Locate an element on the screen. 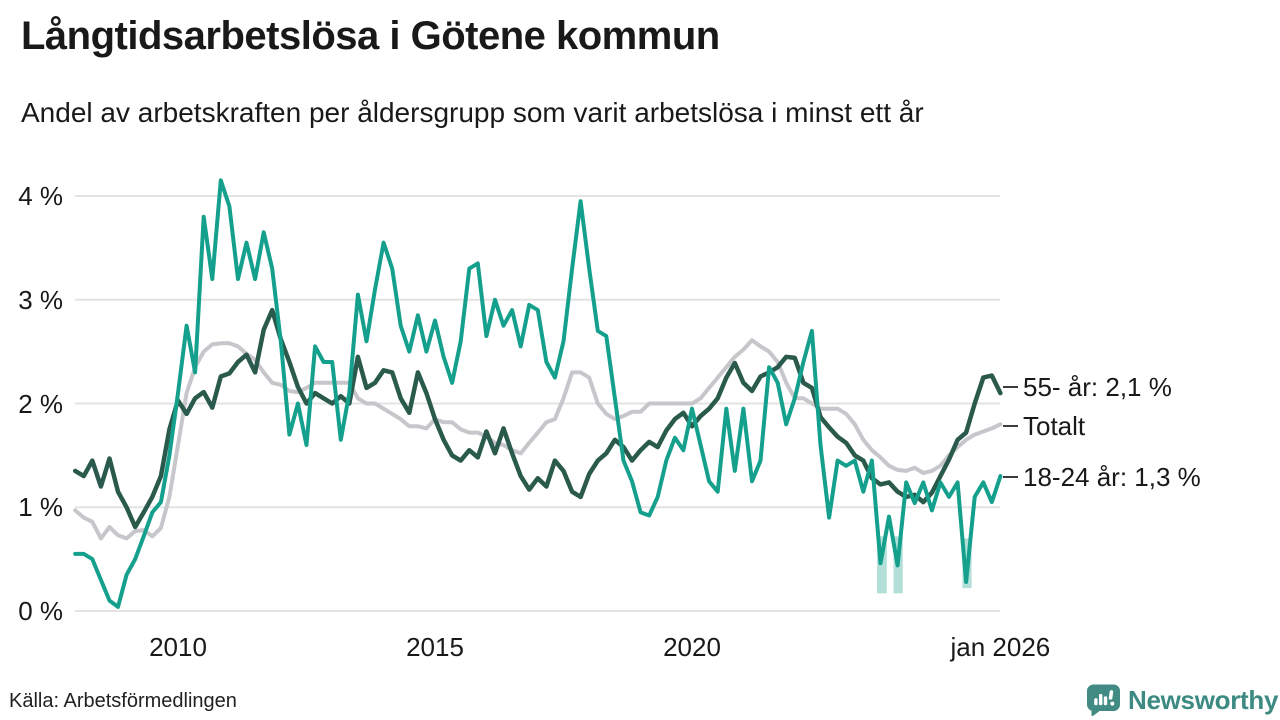  y-tick-label: 4 % is located at coordinates (40, 196).